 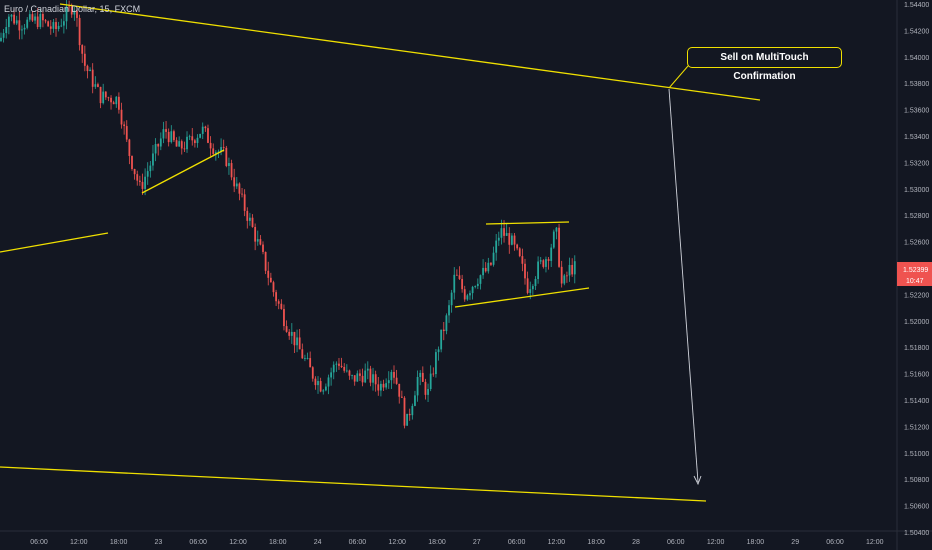 What do you see at coordinates (916, 533) in the screenshot?
I see `price-tick-label: 1.50400` at bounding box center [916, 533].